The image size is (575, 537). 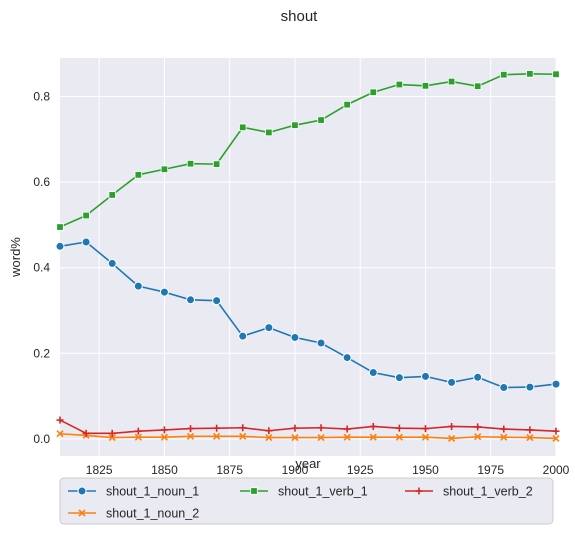 What do you see at coordinates (304, 492) in the screenshot?
I see `legend-item: shout_1_verb_1` at bounding box center [304, 492].